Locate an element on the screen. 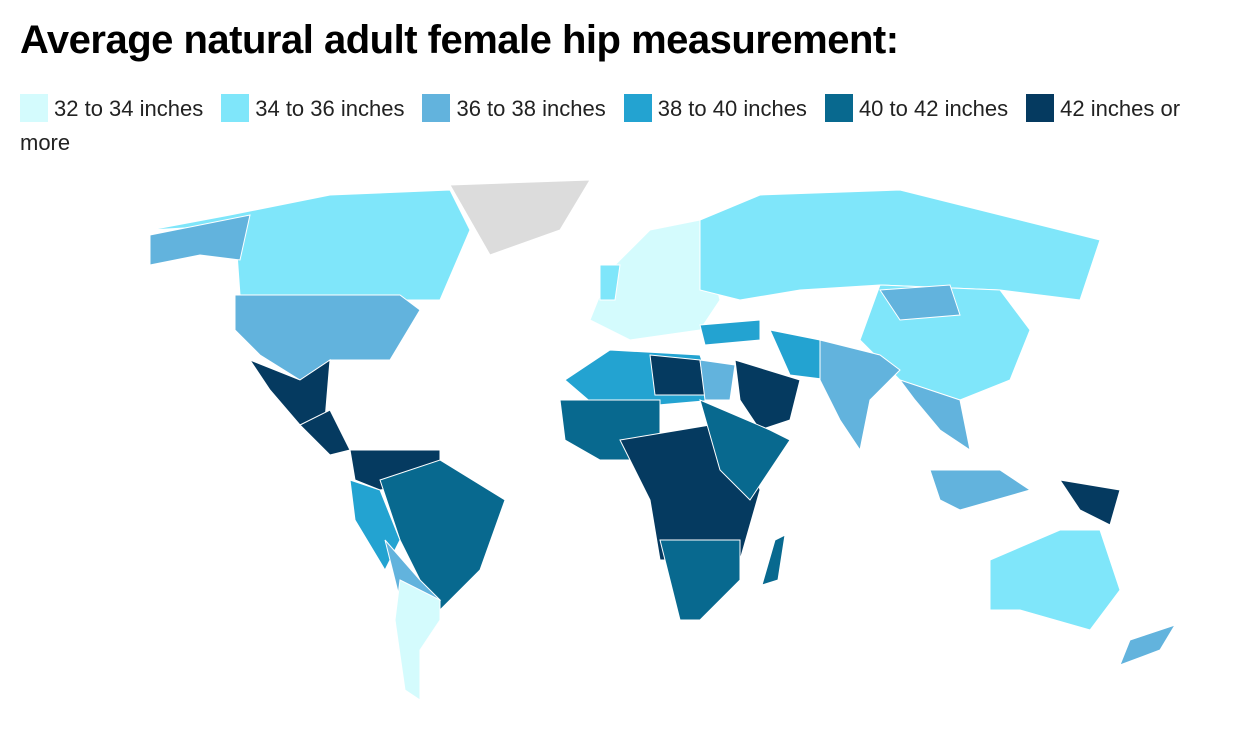  legend-item: 42 inches or more is located at coordinates (600, 124).